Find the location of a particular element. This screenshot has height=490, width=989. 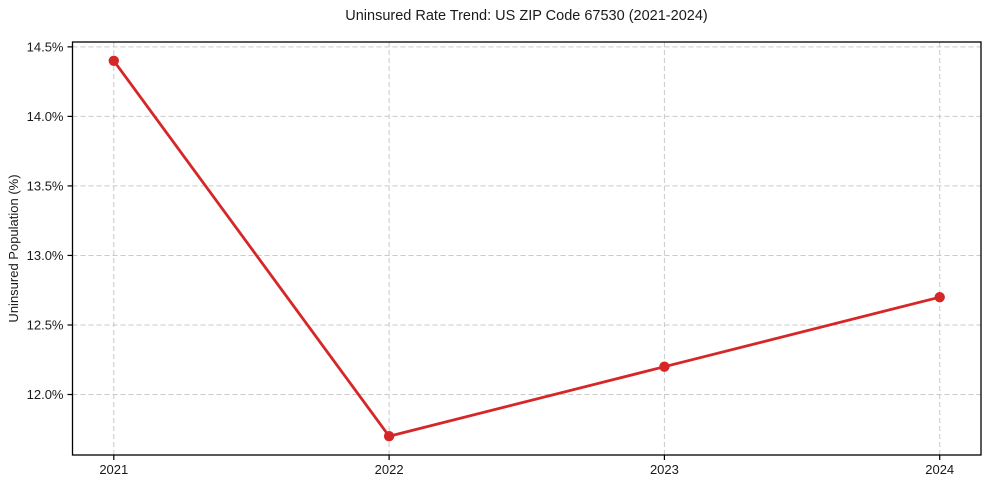

y-tick-label: 14.0% is located at coordinates (45, 116).